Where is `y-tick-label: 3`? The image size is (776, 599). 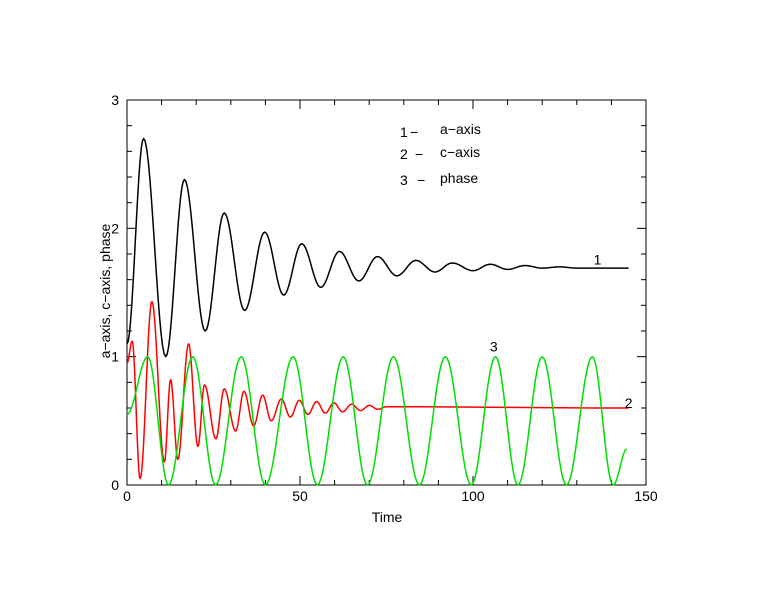 y-tick-label: 3 is located at coordinates (115, 100).